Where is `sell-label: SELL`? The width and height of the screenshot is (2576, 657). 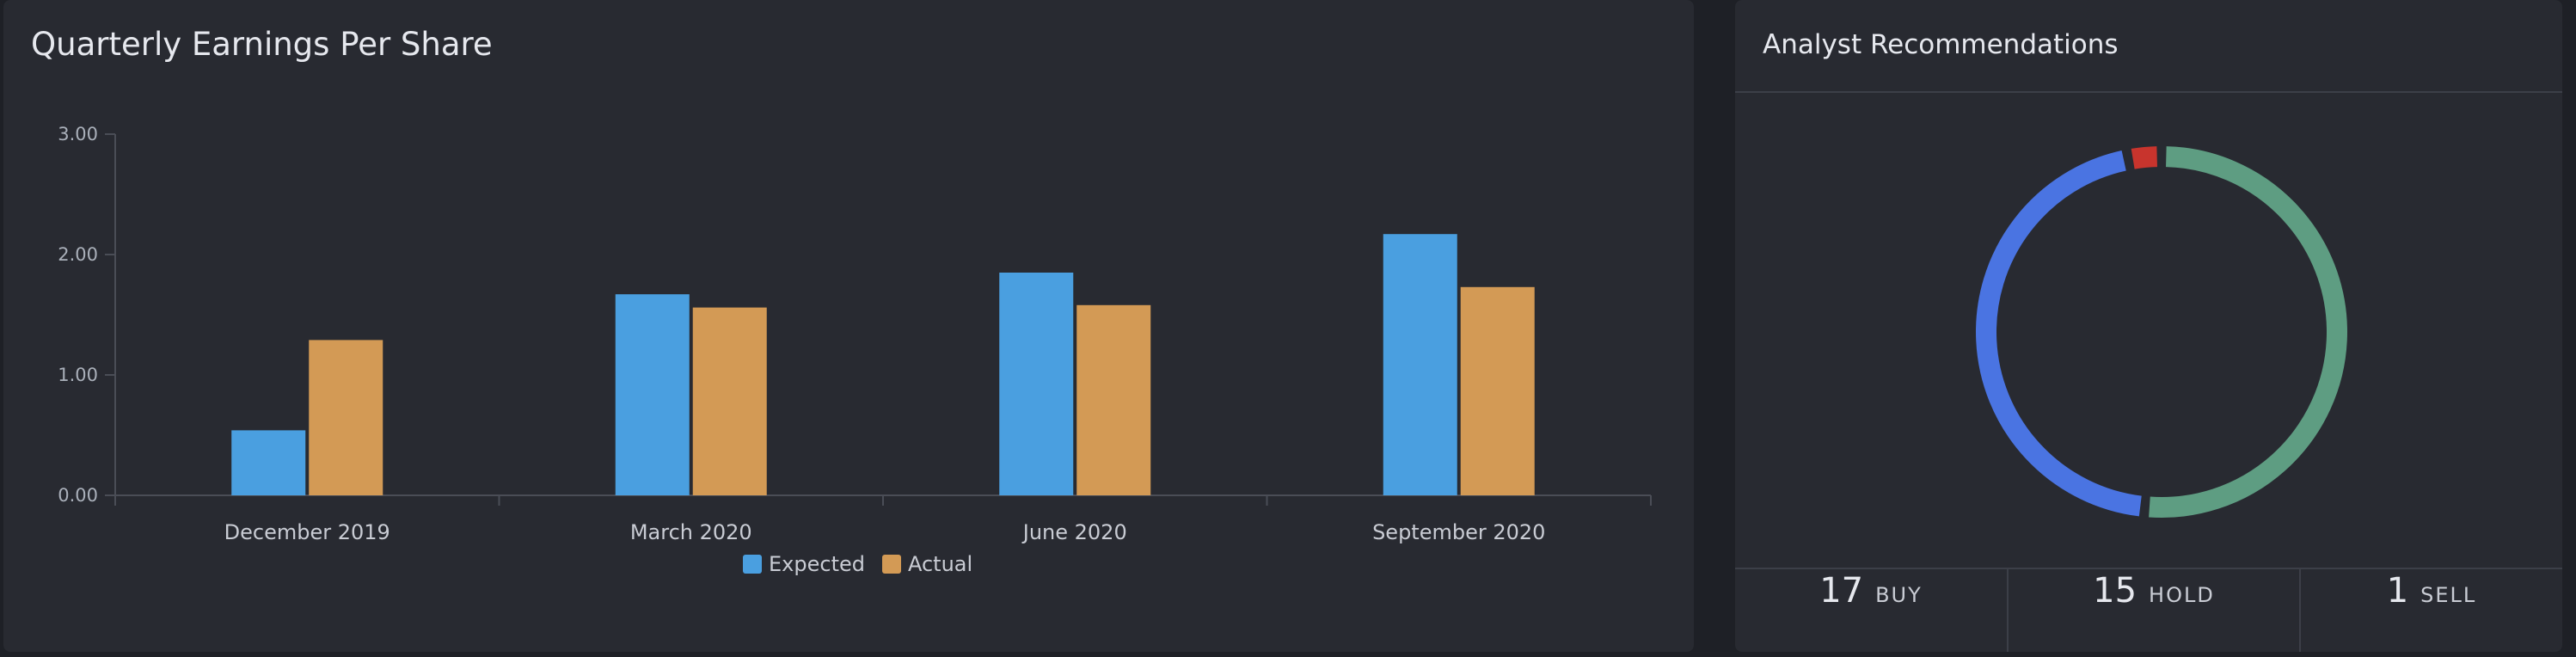
sell-label: SELL is located at coordinates (2449, 595).